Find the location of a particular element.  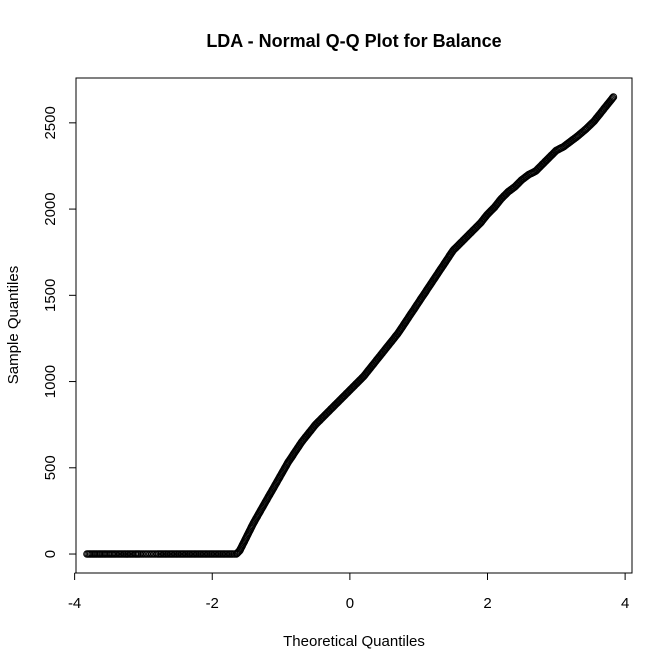

chart-title: LDA - Normal Q-Q Plot for Balance is located at coordinates (353, 41).